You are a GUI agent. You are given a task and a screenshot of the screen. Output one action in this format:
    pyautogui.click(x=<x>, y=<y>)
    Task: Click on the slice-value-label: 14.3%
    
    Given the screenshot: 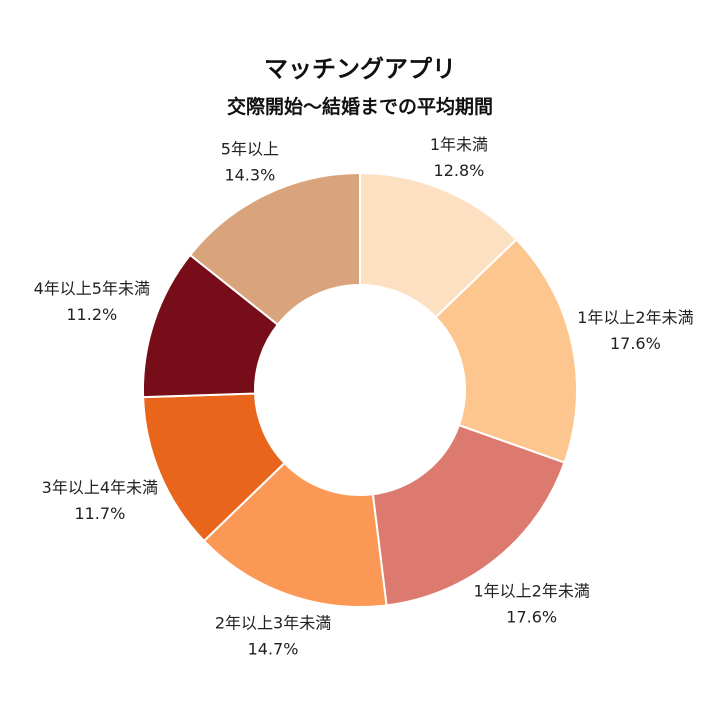 What is the action you would take?
    pyautogui.click(x=249, y=174)
    